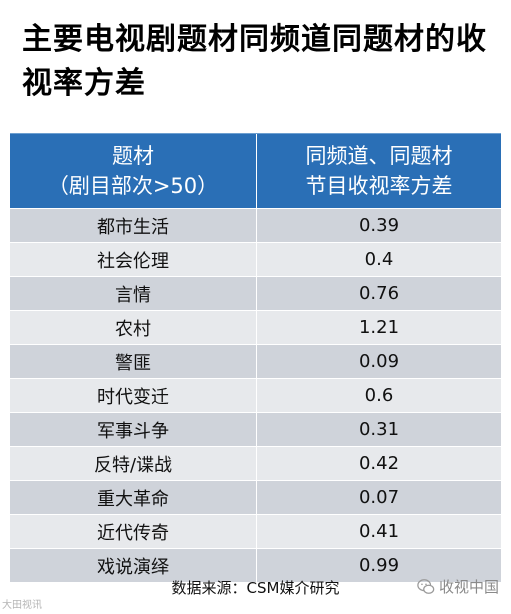  What do you see at coordinates (379, 361) in the screenshot?
I see `variance-cell: 0.09` at bounding box center [379, 361].